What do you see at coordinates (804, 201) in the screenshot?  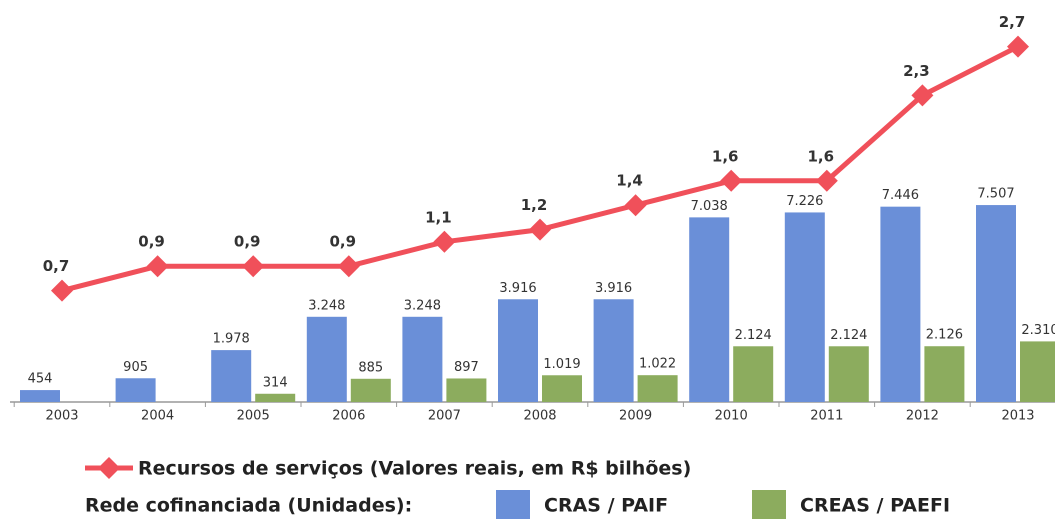 I see `bar-value-label: 7.226` at bounding box center [804, 201].